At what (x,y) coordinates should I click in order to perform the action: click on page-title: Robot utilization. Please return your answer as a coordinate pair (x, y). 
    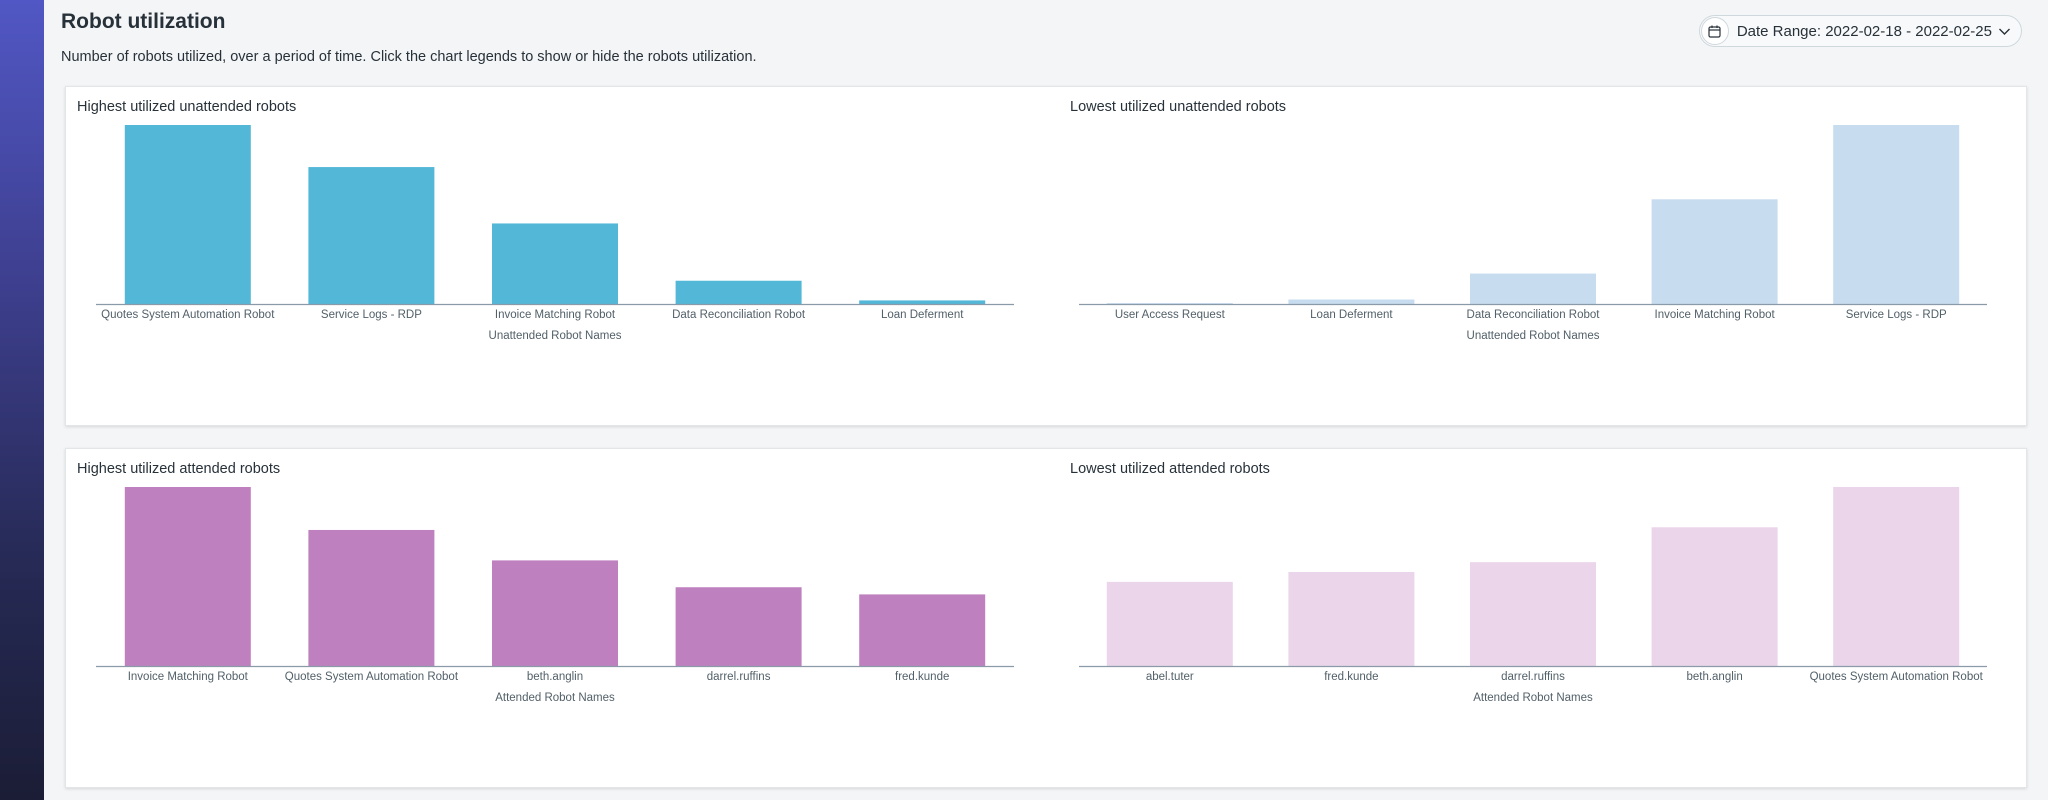
    Looking at the image, I should click on (143, 21).